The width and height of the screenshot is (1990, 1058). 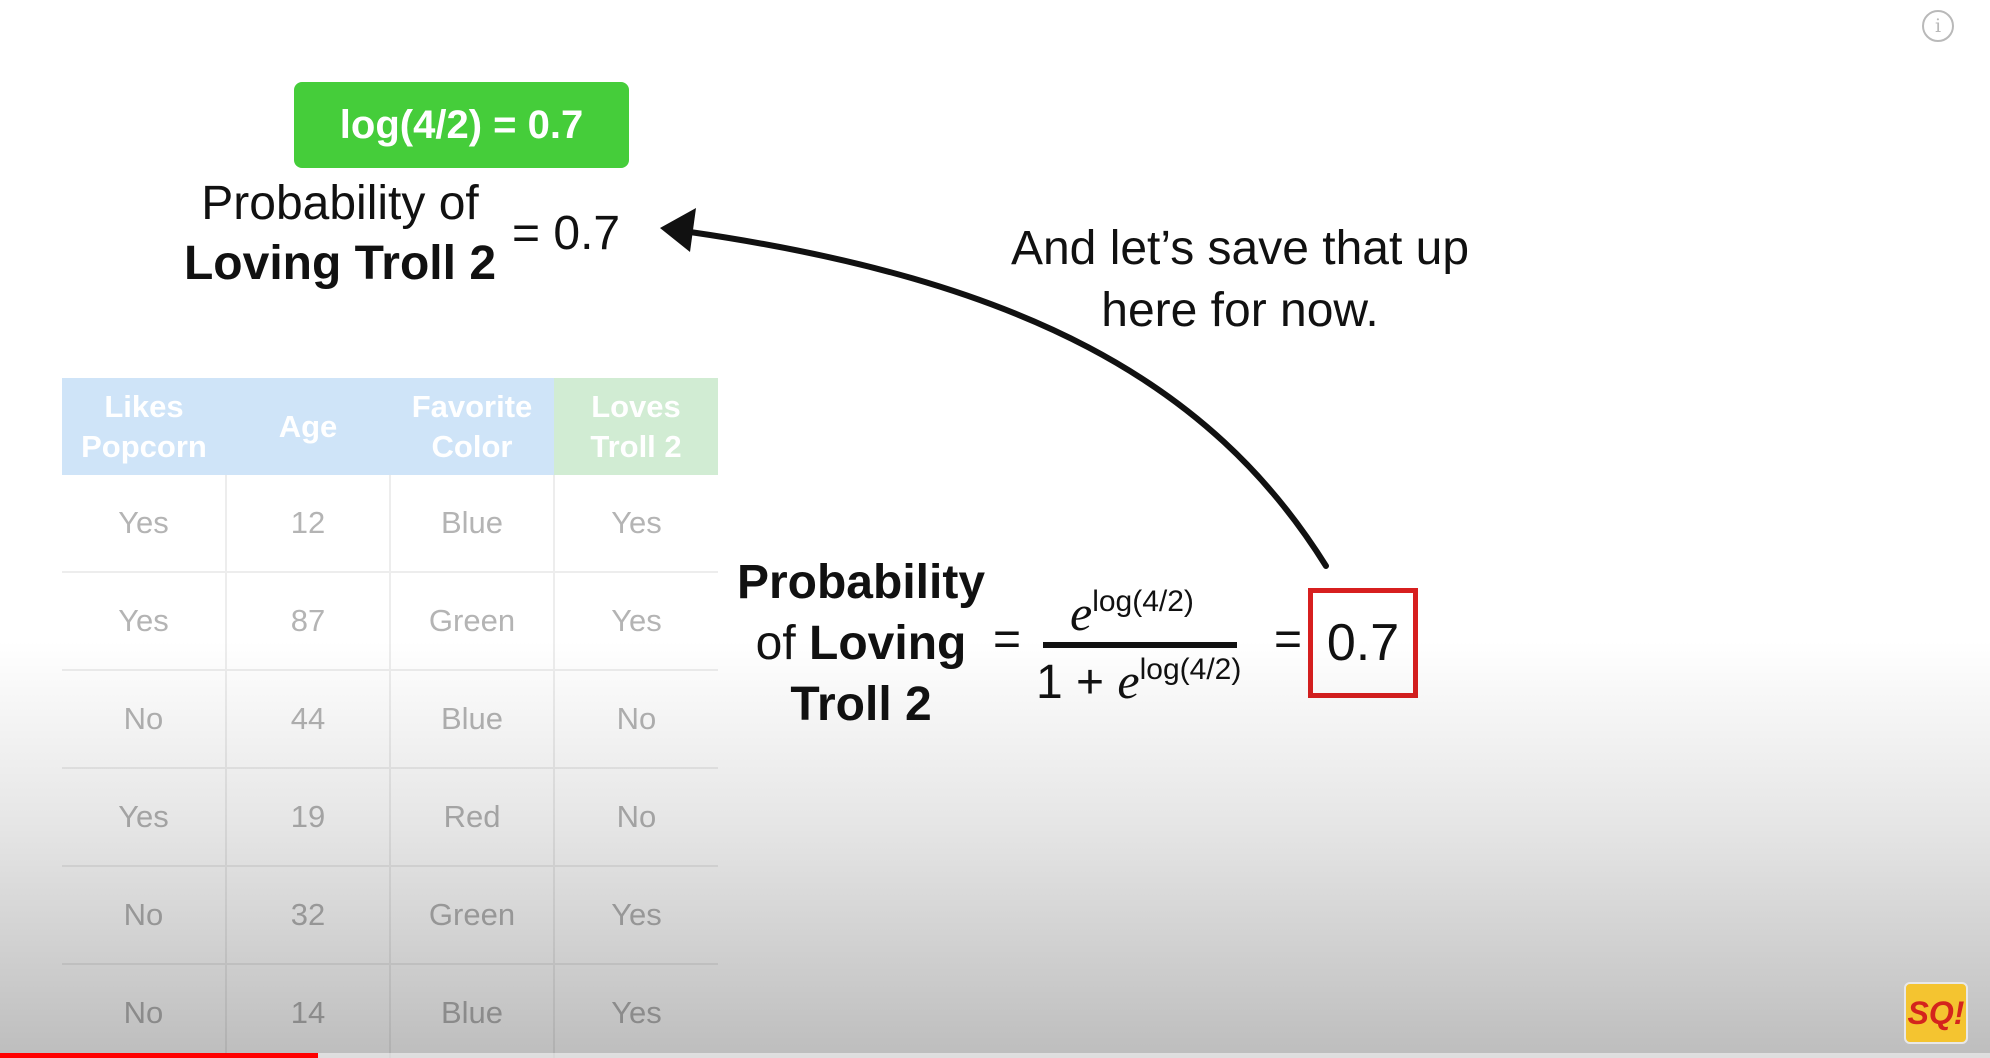 I want to click on log-odds-result-box: log(4/2) = 0.7, so click(x=461, y=125).